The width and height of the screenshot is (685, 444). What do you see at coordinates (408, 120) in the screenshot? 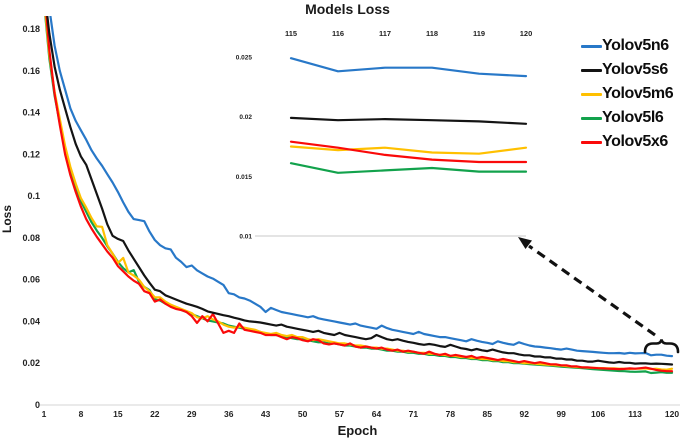
I see `inset-series-line-yolov5s6` at bounding box center [408, 120].